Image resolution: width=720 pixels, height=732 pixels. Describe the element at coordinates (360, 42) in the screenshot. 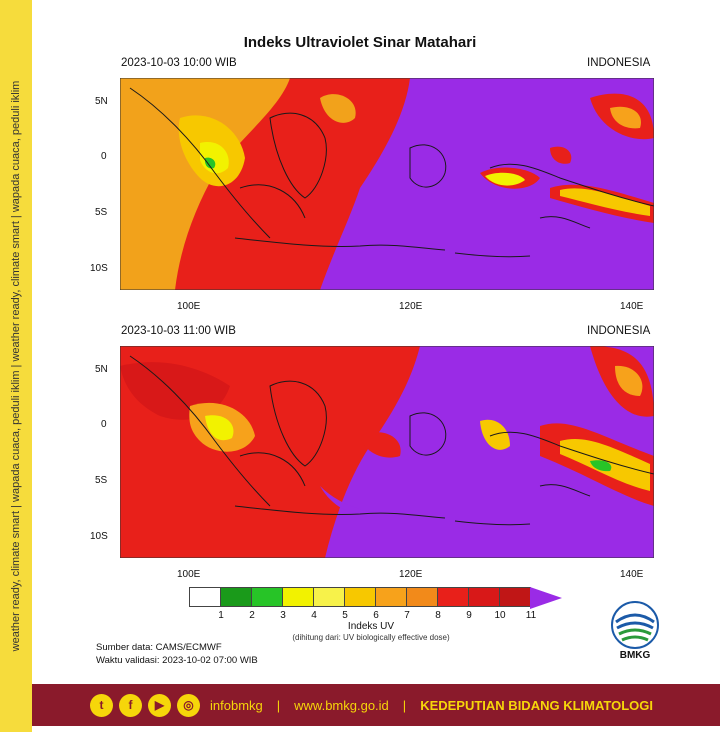

I see `map-title: Indeks Ultraviolet Sinar Matahari` at that location.